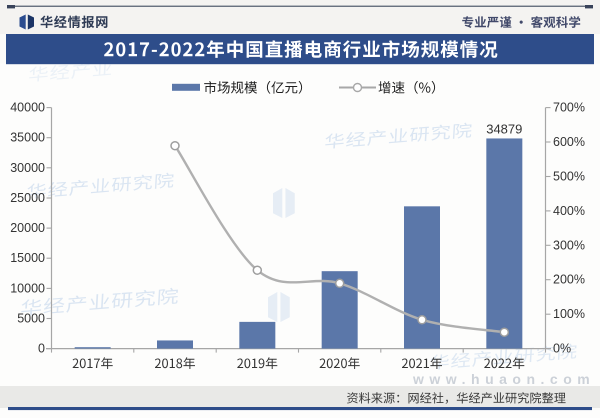 This screenshot has height=418, width=600. I want to click on svg-text: 500%, so click(569, 177).